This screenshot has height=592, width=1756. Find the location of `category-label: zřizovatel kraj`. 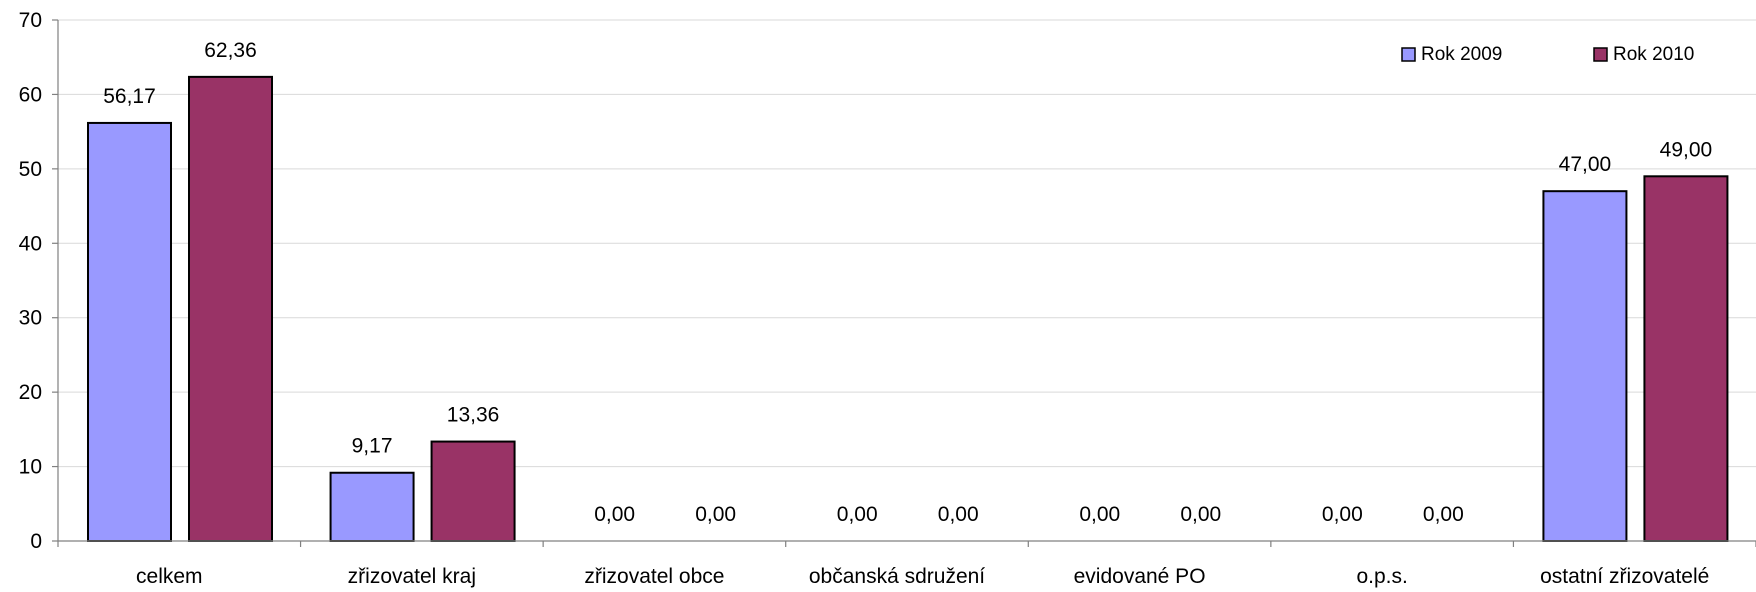

category-label: zřizovatel kraj is located at coordinates (412, 576).